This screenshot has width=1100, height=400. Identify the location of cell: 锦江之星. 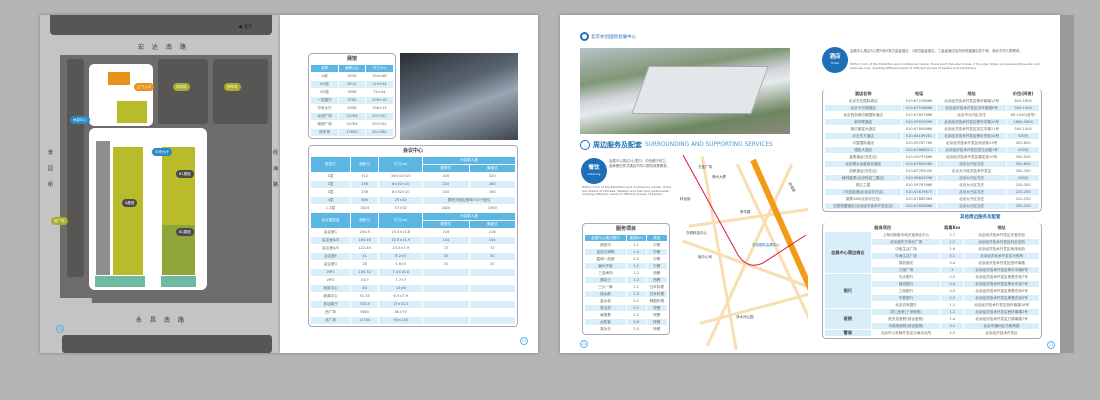
(863, 185).